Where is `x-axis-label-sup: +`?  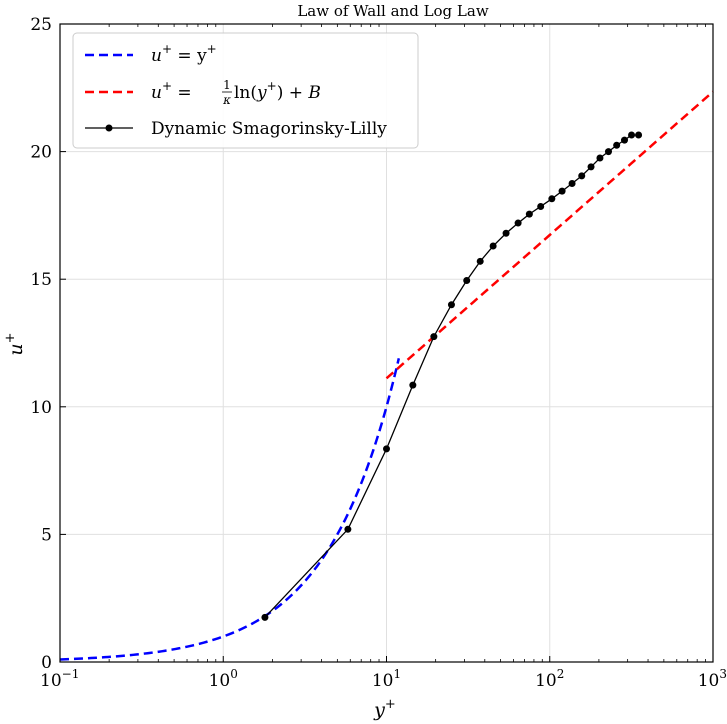 x-axis-label-sup: + is located at coordinates (390, 704).